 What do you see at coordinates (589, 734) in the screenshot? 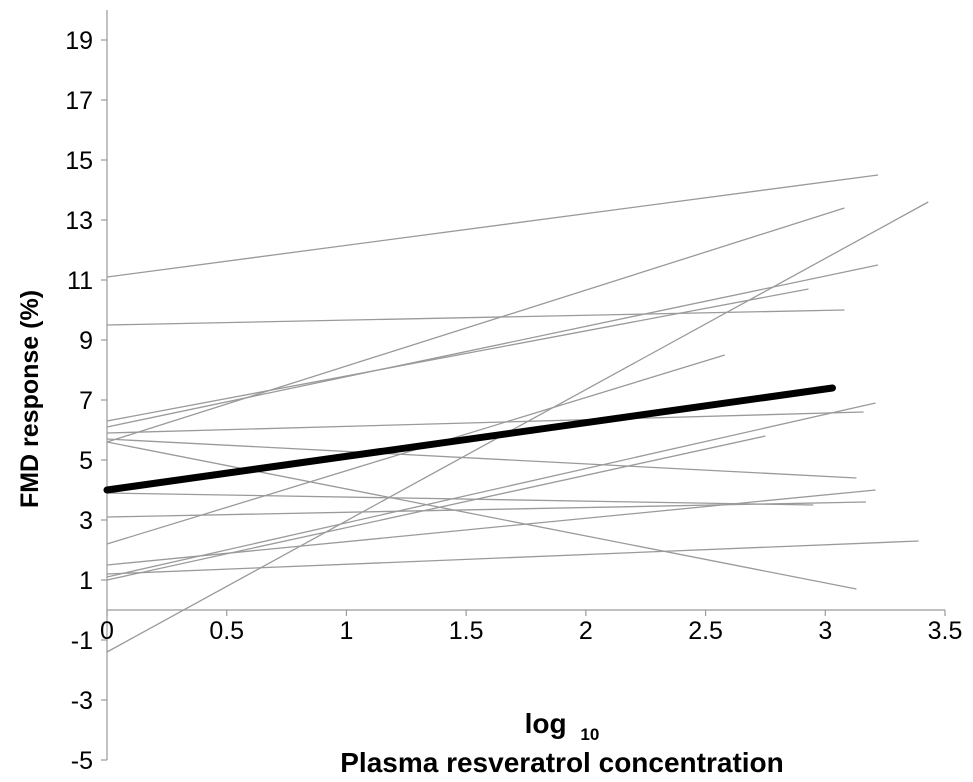
I see `x-axis-title-subscript: 10` at bounding box center [589, 734].